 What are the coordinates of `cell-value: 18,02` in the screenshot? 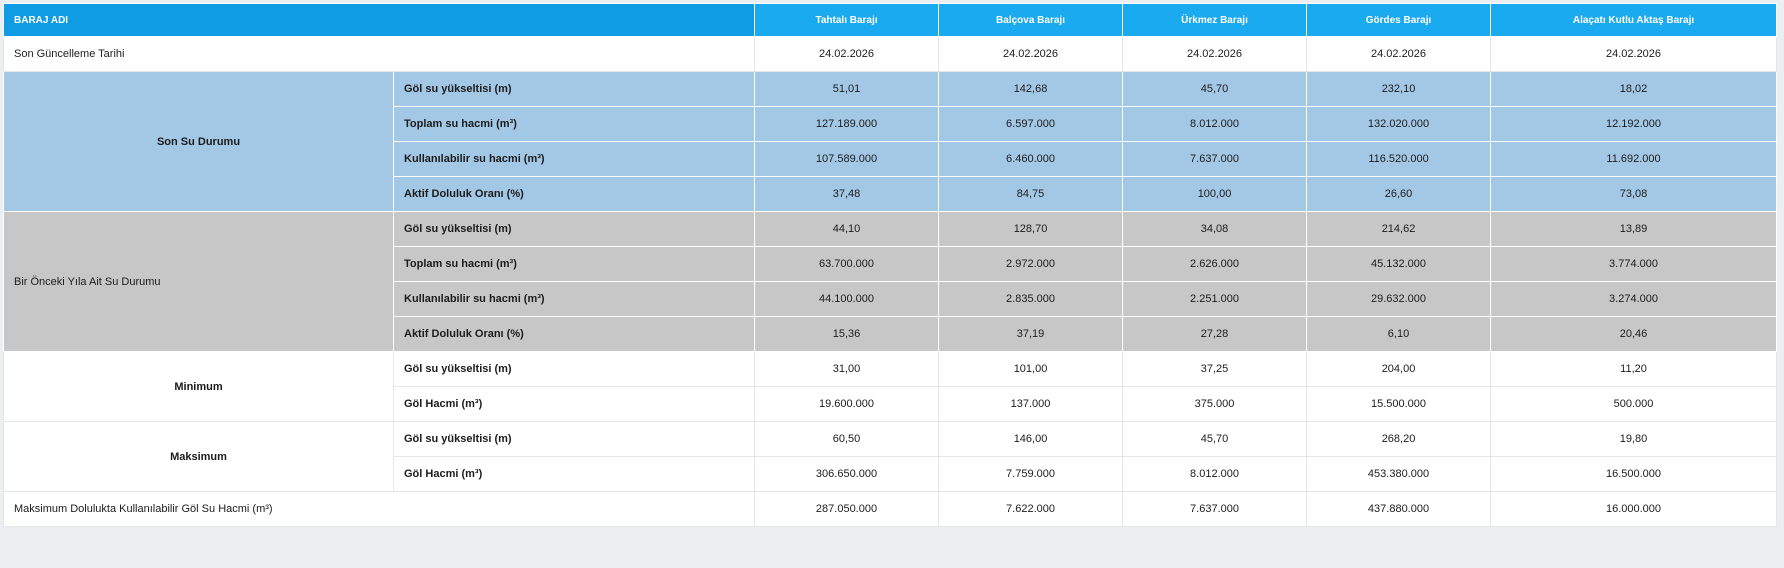 It's located at (1634, 89).